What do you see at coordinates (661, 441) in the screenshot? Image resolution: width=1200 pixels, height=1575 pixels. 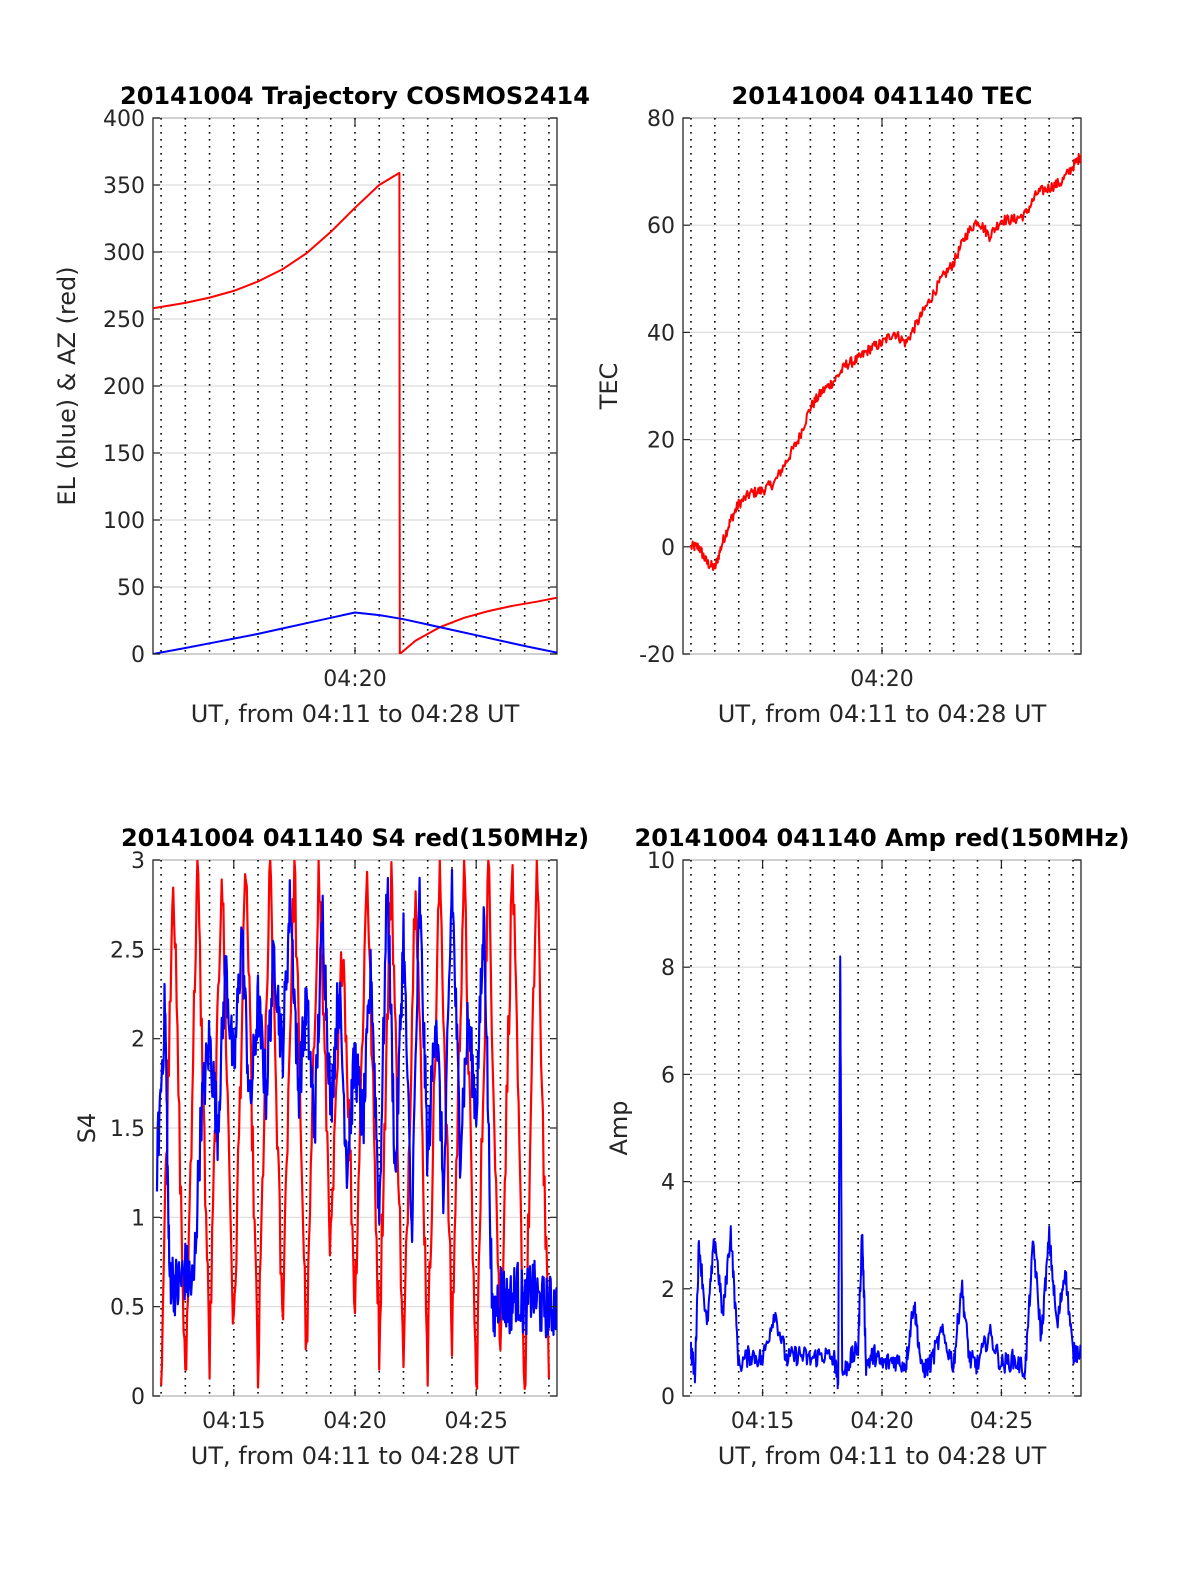 I see `y-tick-label: 20` at bounding box center [661, 441].